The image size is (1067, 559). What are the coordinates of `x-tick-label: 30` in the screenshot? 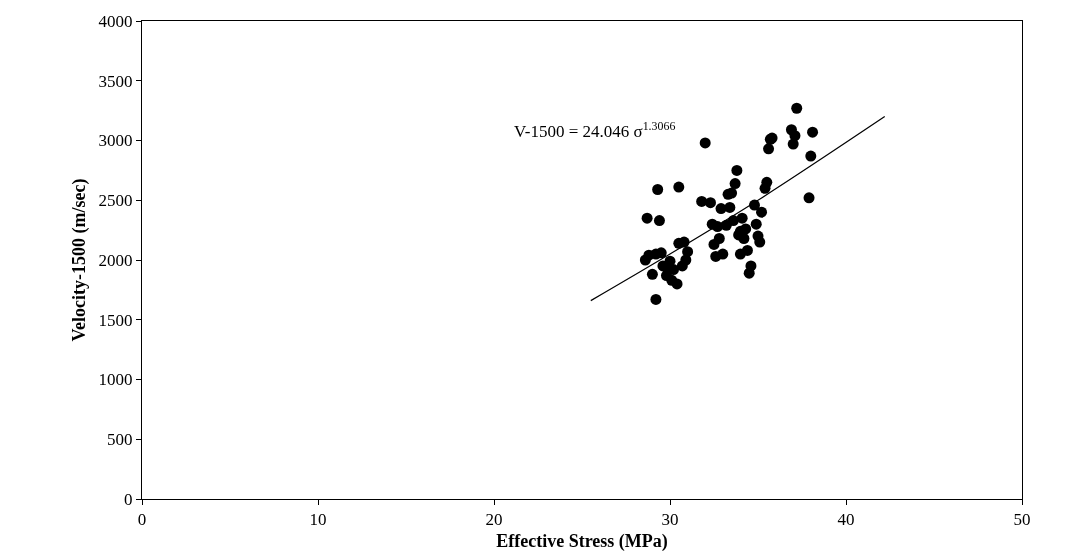 It's located at (670, 520).